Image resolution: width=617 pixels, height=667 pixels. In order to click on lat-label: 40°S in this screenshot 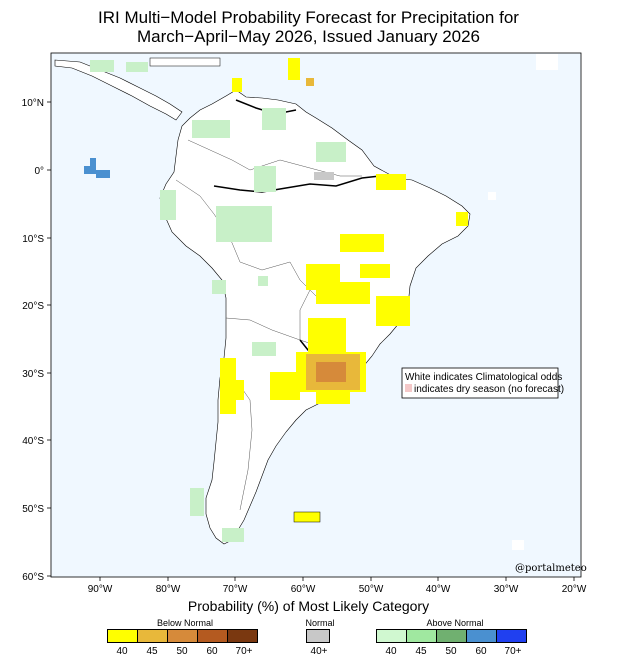, I will do `click(33, 441)`.